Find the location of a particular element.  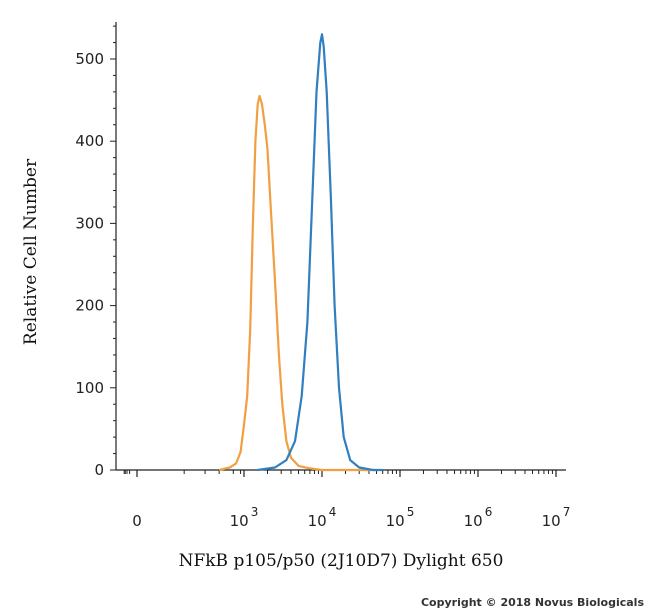

x-tick-label: 10 7 is located at coordinates (556, 517).